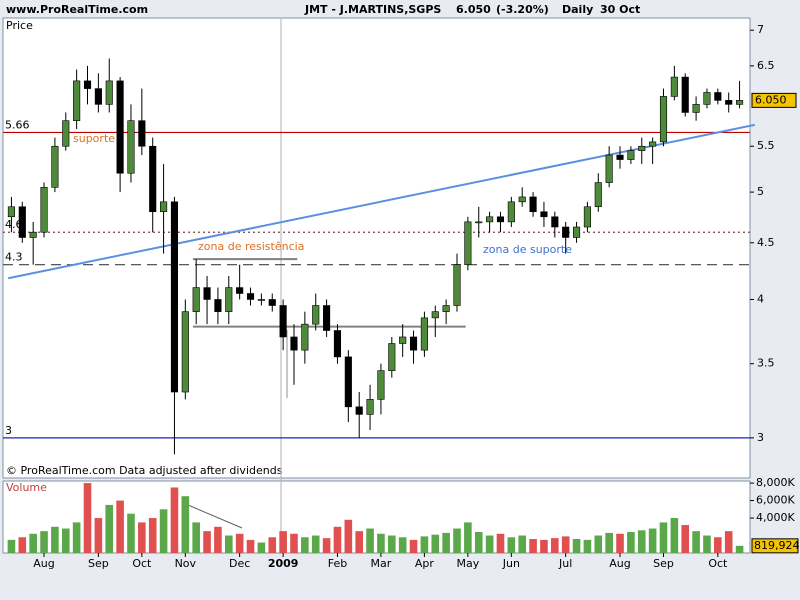 The width and height of the screenshot is (800, 600). Describe the element at coordinates (376, 517) in the screenshot. I see `volume-panel` at that location.